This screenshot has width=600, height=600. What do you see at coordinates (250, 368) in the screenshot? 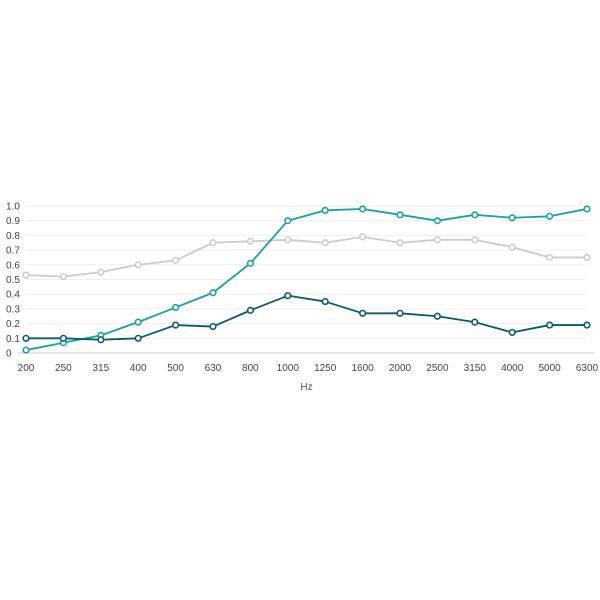
I see `x-tick-label: 800` at bounding box center [250, 368].